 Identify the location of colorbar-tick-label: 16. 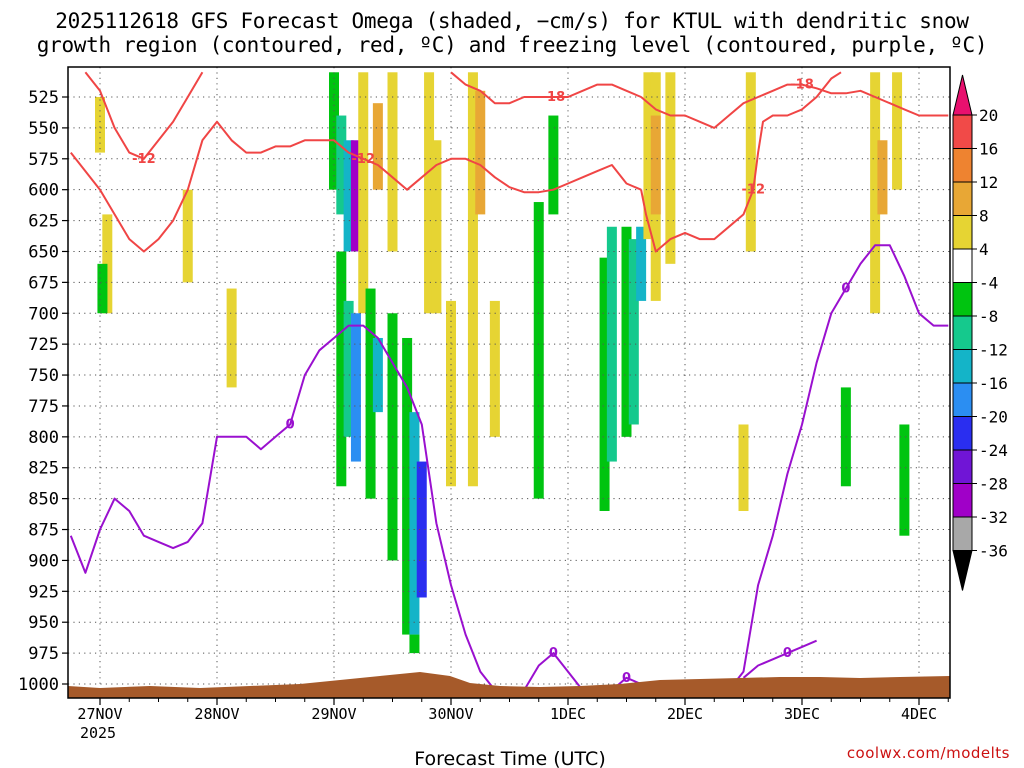
(988, 149).